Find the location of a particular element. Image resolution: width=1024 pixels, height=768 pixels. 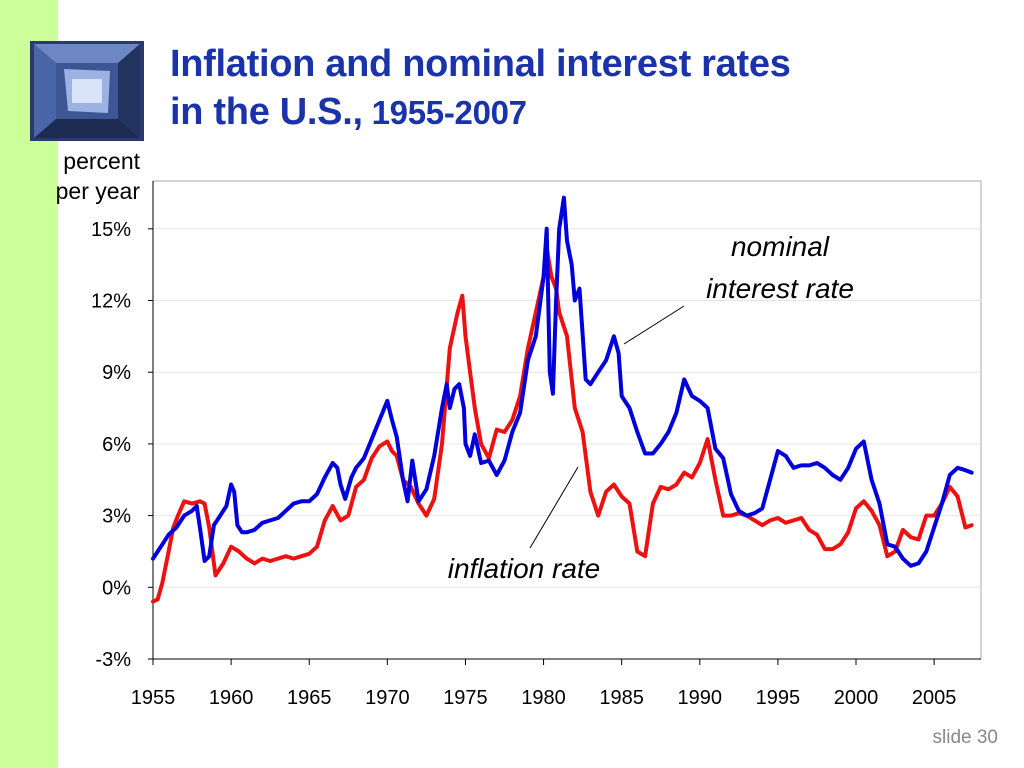

title-line-2-main: in the U.S., is located at coordinates (266, 112).